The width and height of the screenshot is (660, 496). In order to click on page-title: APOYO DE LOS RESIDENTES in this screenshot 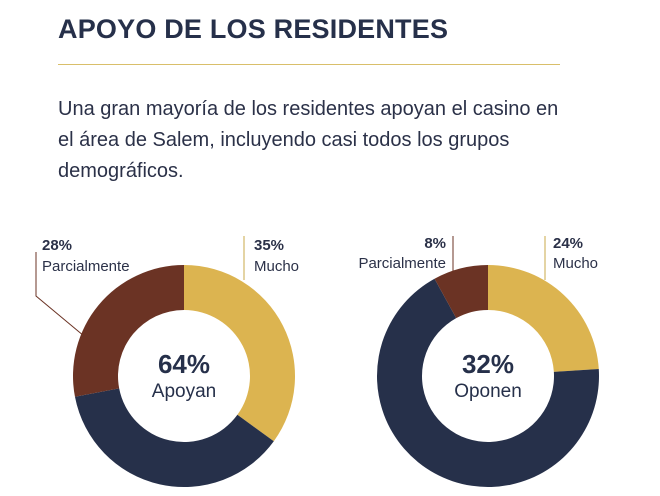, I will do `click(253, 29)`.